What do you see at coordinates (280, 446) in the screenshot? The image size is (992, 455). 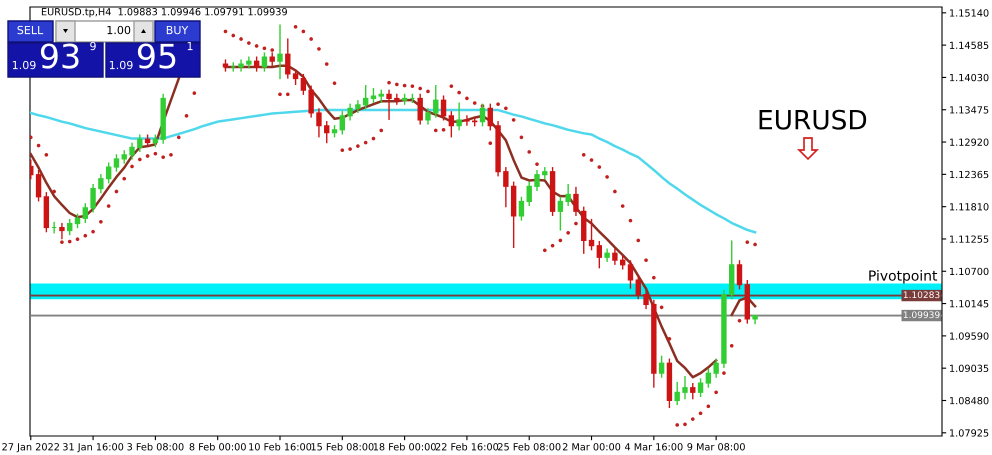 I see `x-tick-label: 10 Feb 16:00` at bounding box center [280, 446].